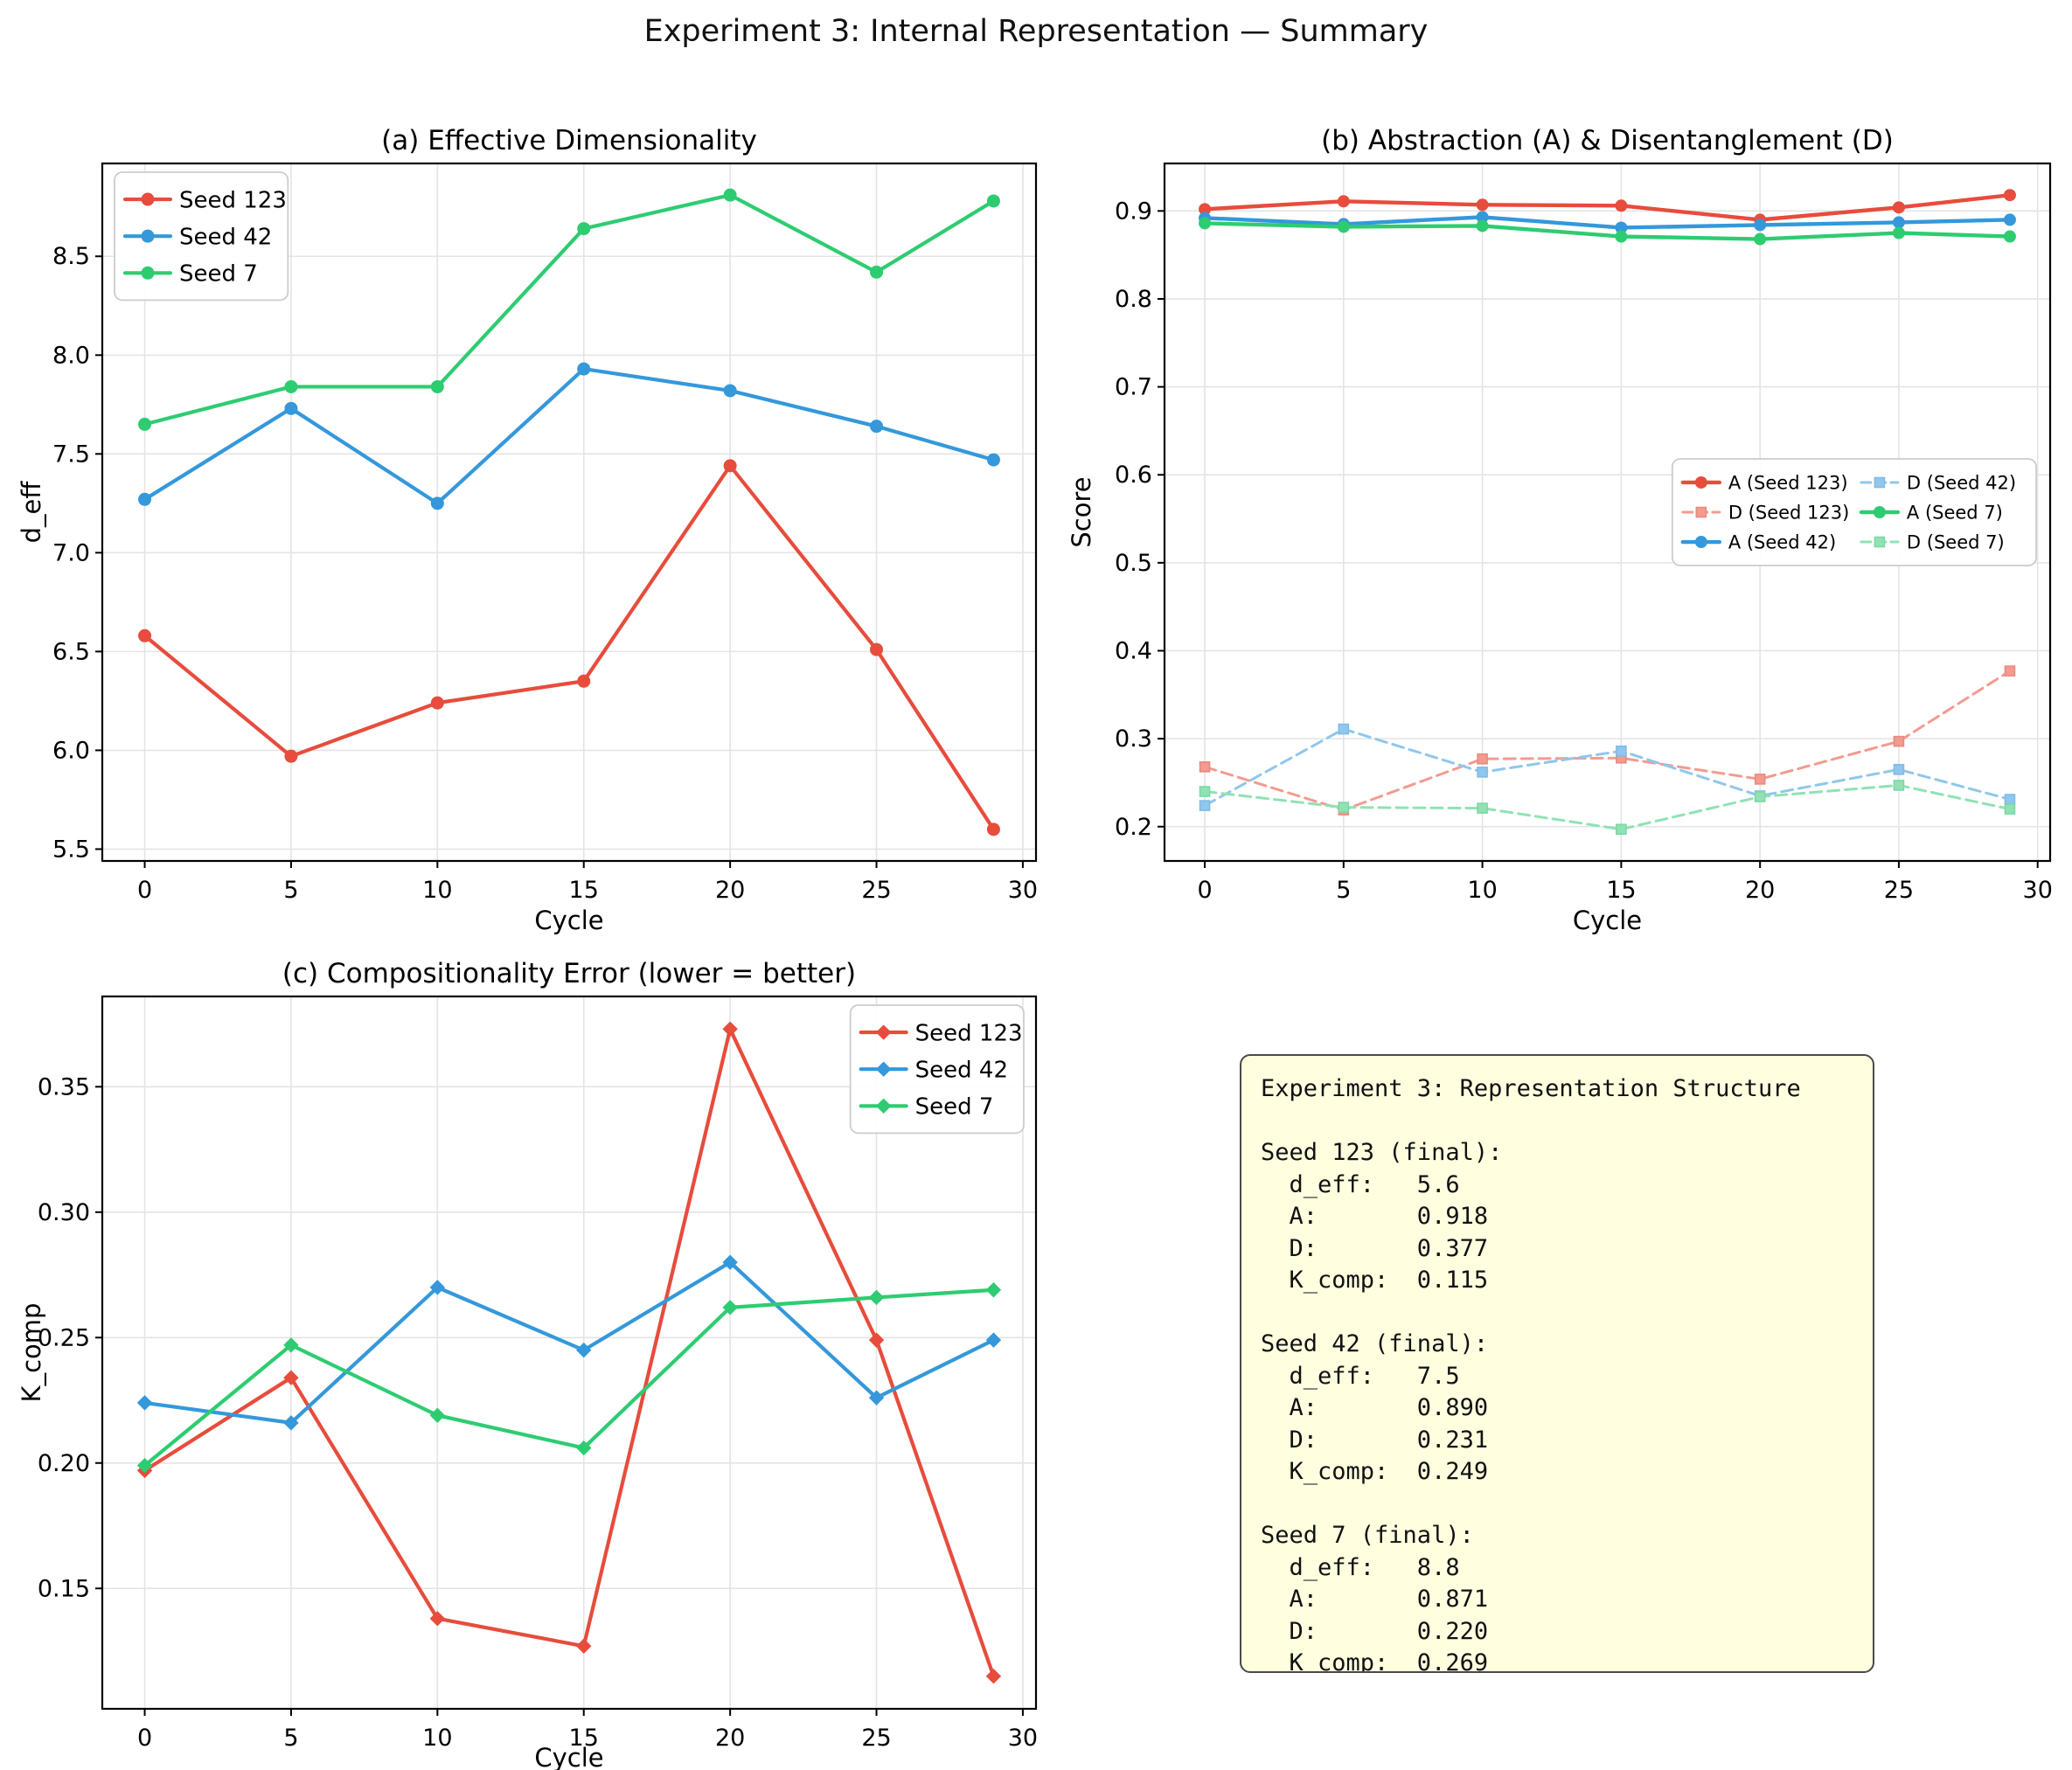 This screenshot has height=1770, width=2072. What do you see at coordinates (1962, 484) in the screenshot?
I see `svg-text: D (Seed 42)` at bounding box center [1962, 484].